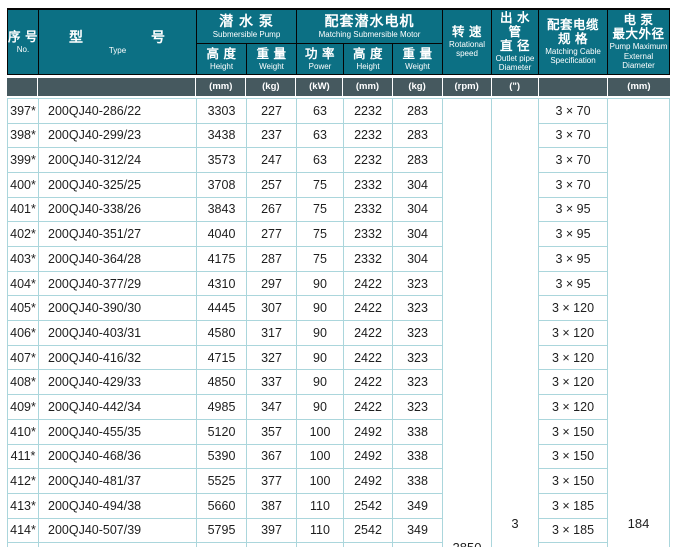 The image size is (674, 547). I want to click on value-pump-weight: 297, so click(271, 283).